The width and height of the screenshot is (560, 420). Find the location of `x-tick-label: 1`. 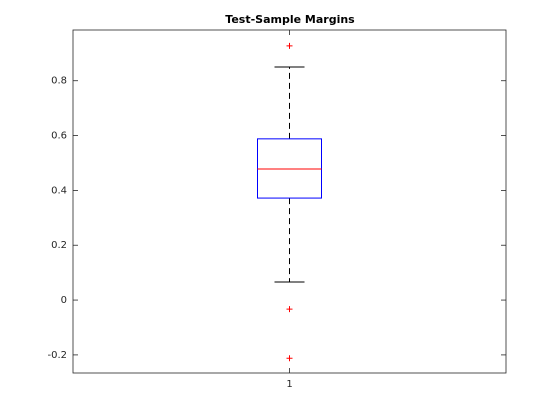

x-tick-label: 1 is located at coordinates (289, 384).